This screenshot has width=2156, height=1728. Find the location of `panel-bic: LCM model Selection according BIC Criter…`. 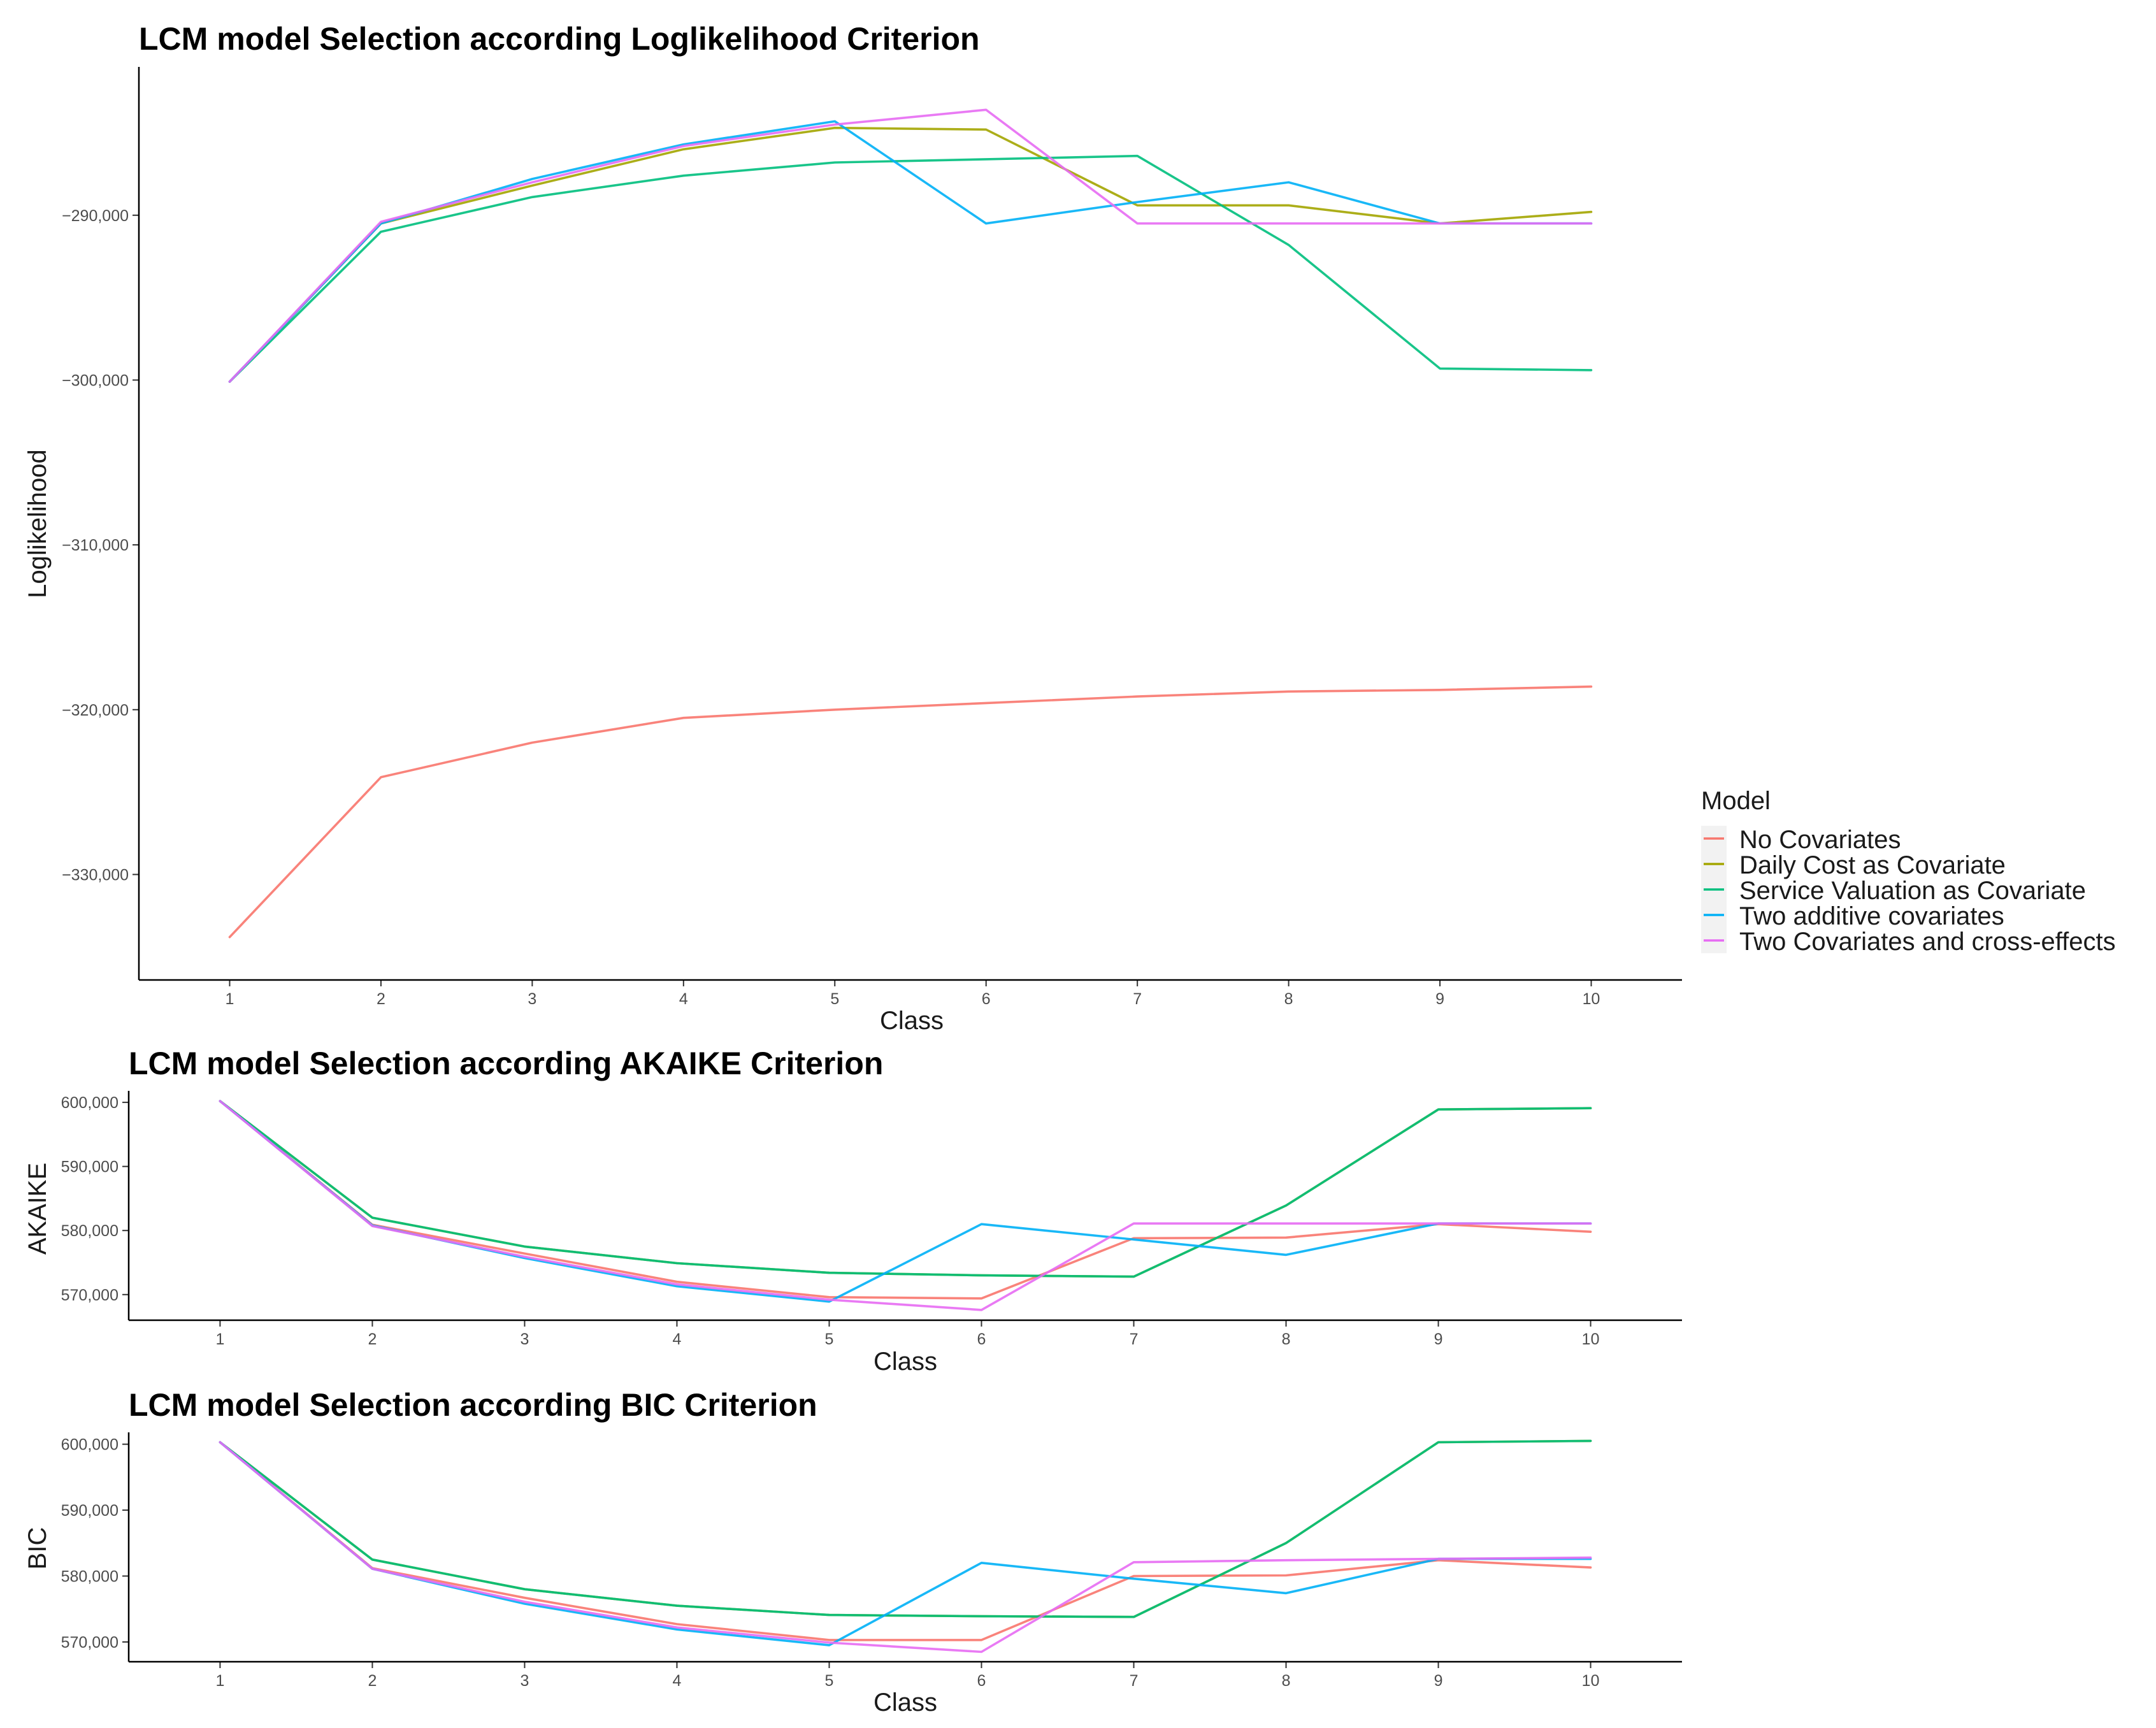

panel-bic: LCM model Selection according BIC Criter… is located at coordinates (853, 1552).